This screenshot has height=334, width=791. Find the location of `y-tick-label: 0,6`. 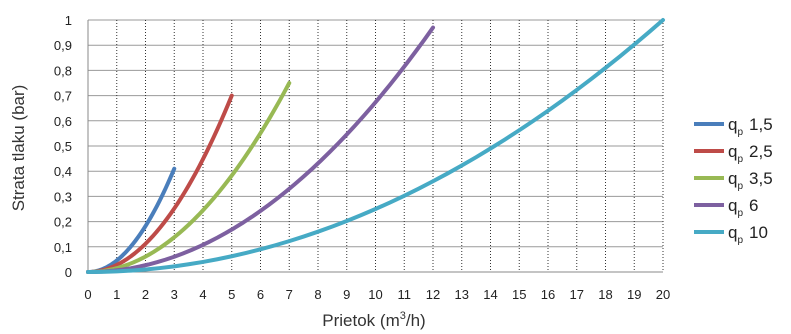

y-tick-label: 0,6 is located at coordinates (63, 121).